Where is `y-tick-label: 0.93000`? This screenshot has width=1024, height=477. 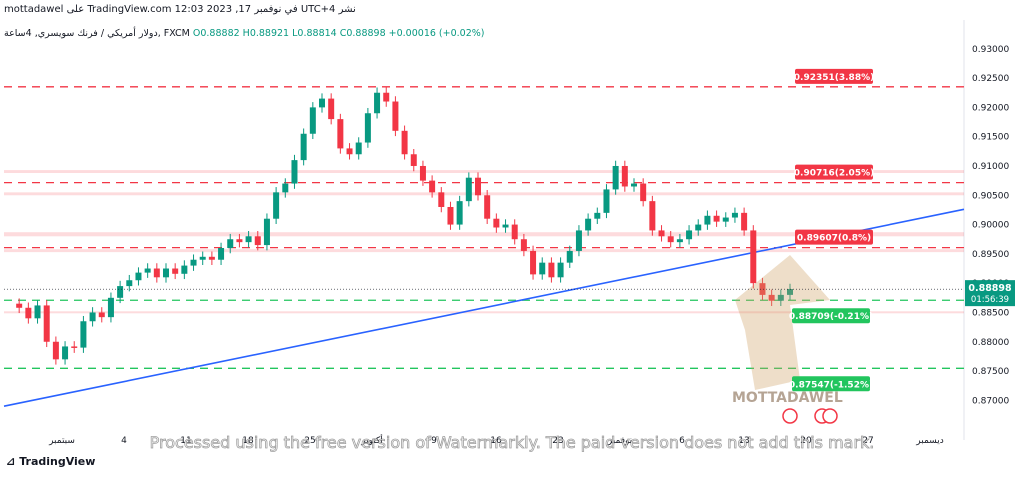
y-tick-label: 0.93000 is located at coordinates (990, 50).